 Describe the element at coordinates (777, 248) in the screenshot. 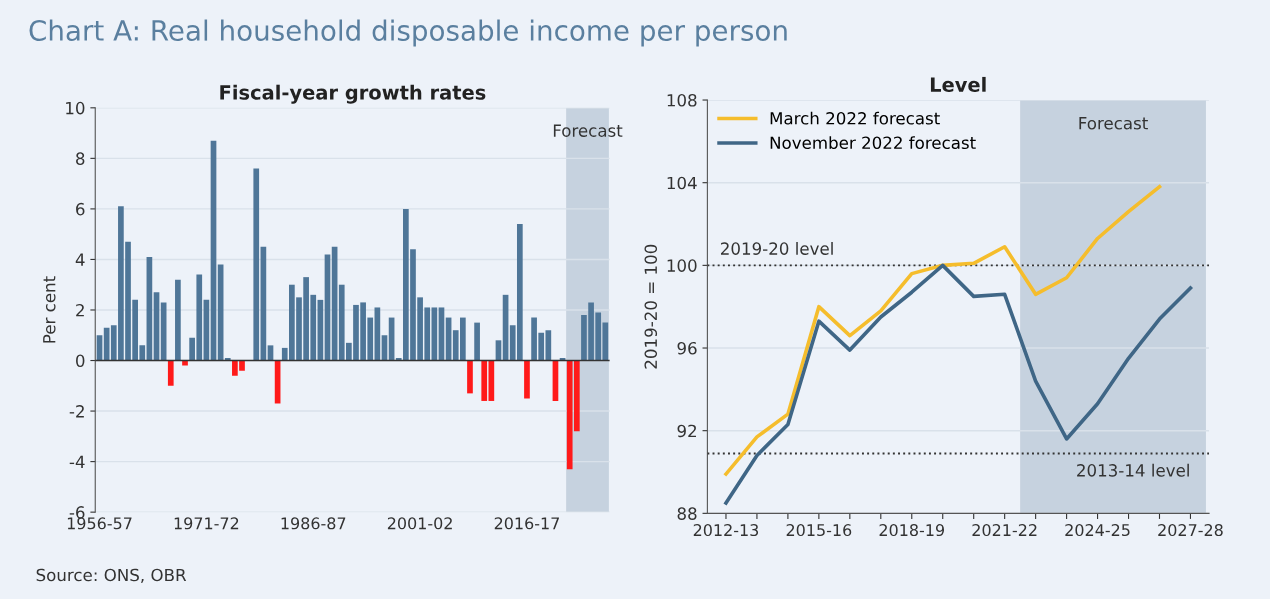

I see `ref-line-label: 2019-20 level` at that location.